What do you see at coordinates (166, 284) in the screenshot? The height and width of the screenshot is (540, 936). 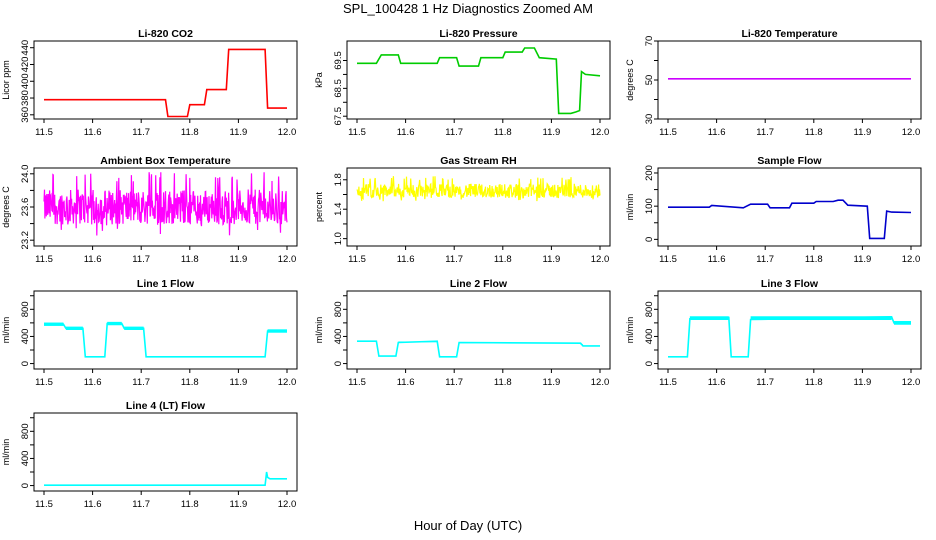 I see `panel-title: Line 1 Flow` at bounding box center [166, 284].